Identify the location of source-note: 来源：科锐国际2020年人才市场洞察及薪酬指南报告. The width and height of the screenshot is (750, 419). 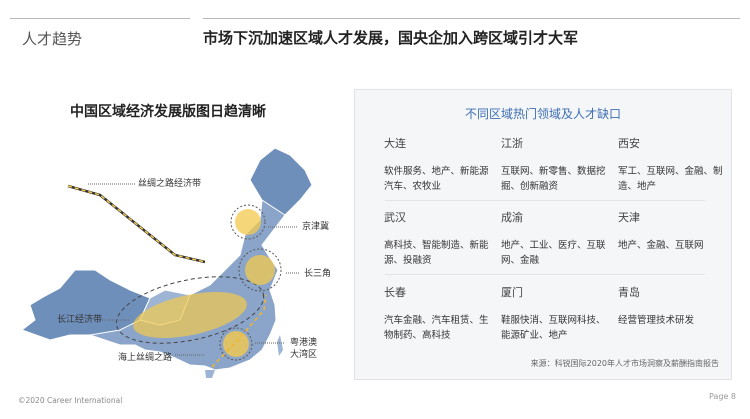
(624, 363).